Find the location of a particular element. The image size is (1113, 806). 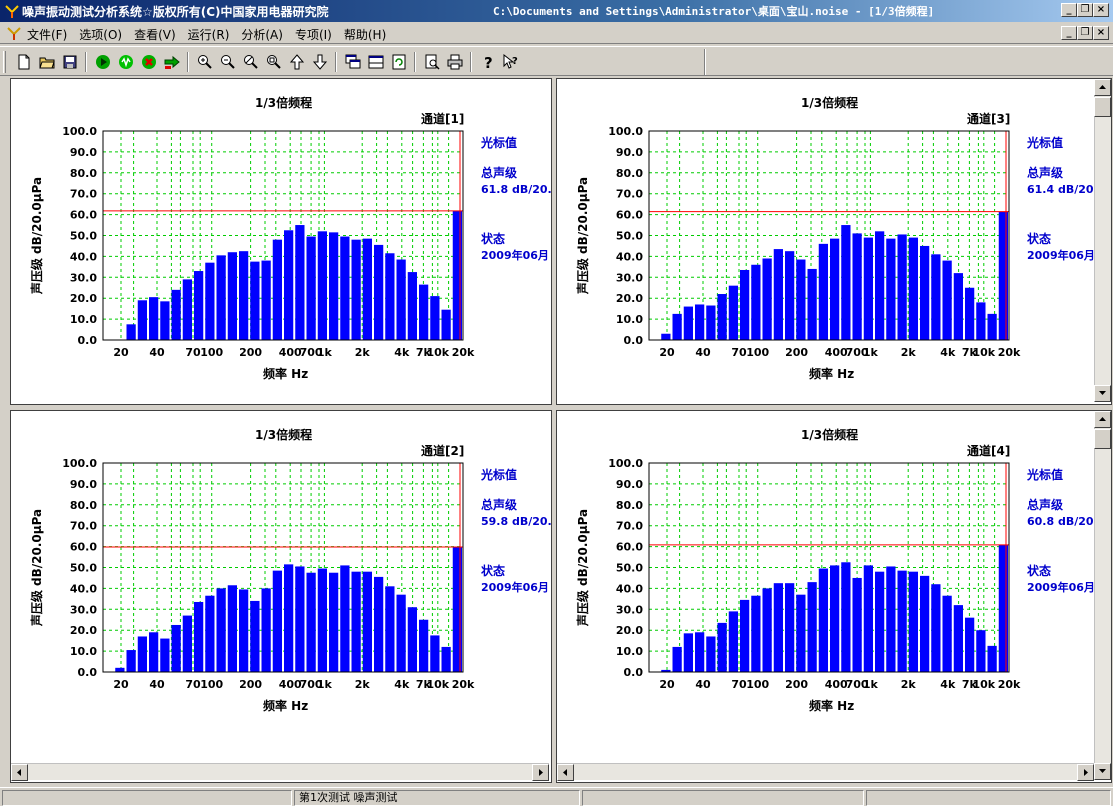

zoom-fit-icon is located at coordinates (250, 62).